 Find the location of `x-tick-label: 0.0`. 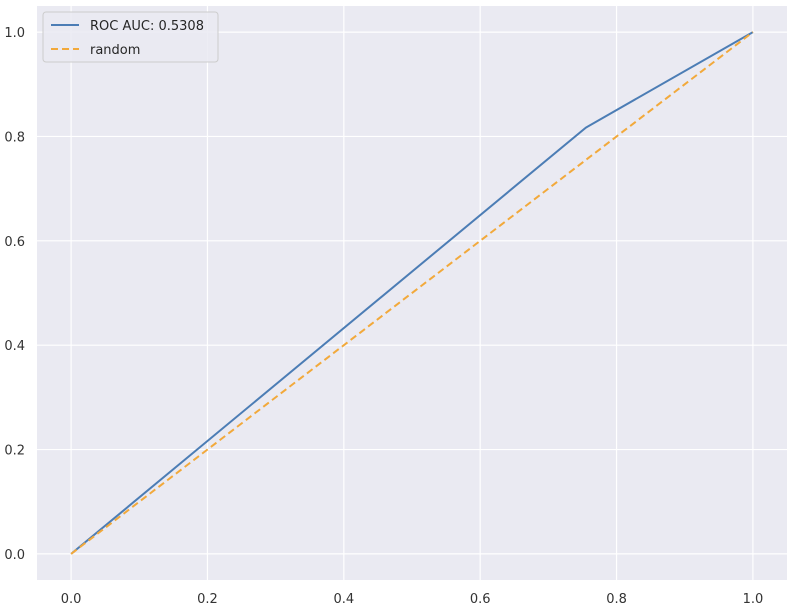

x-tick-label: 0.0 is located at coordinates (71, 599).